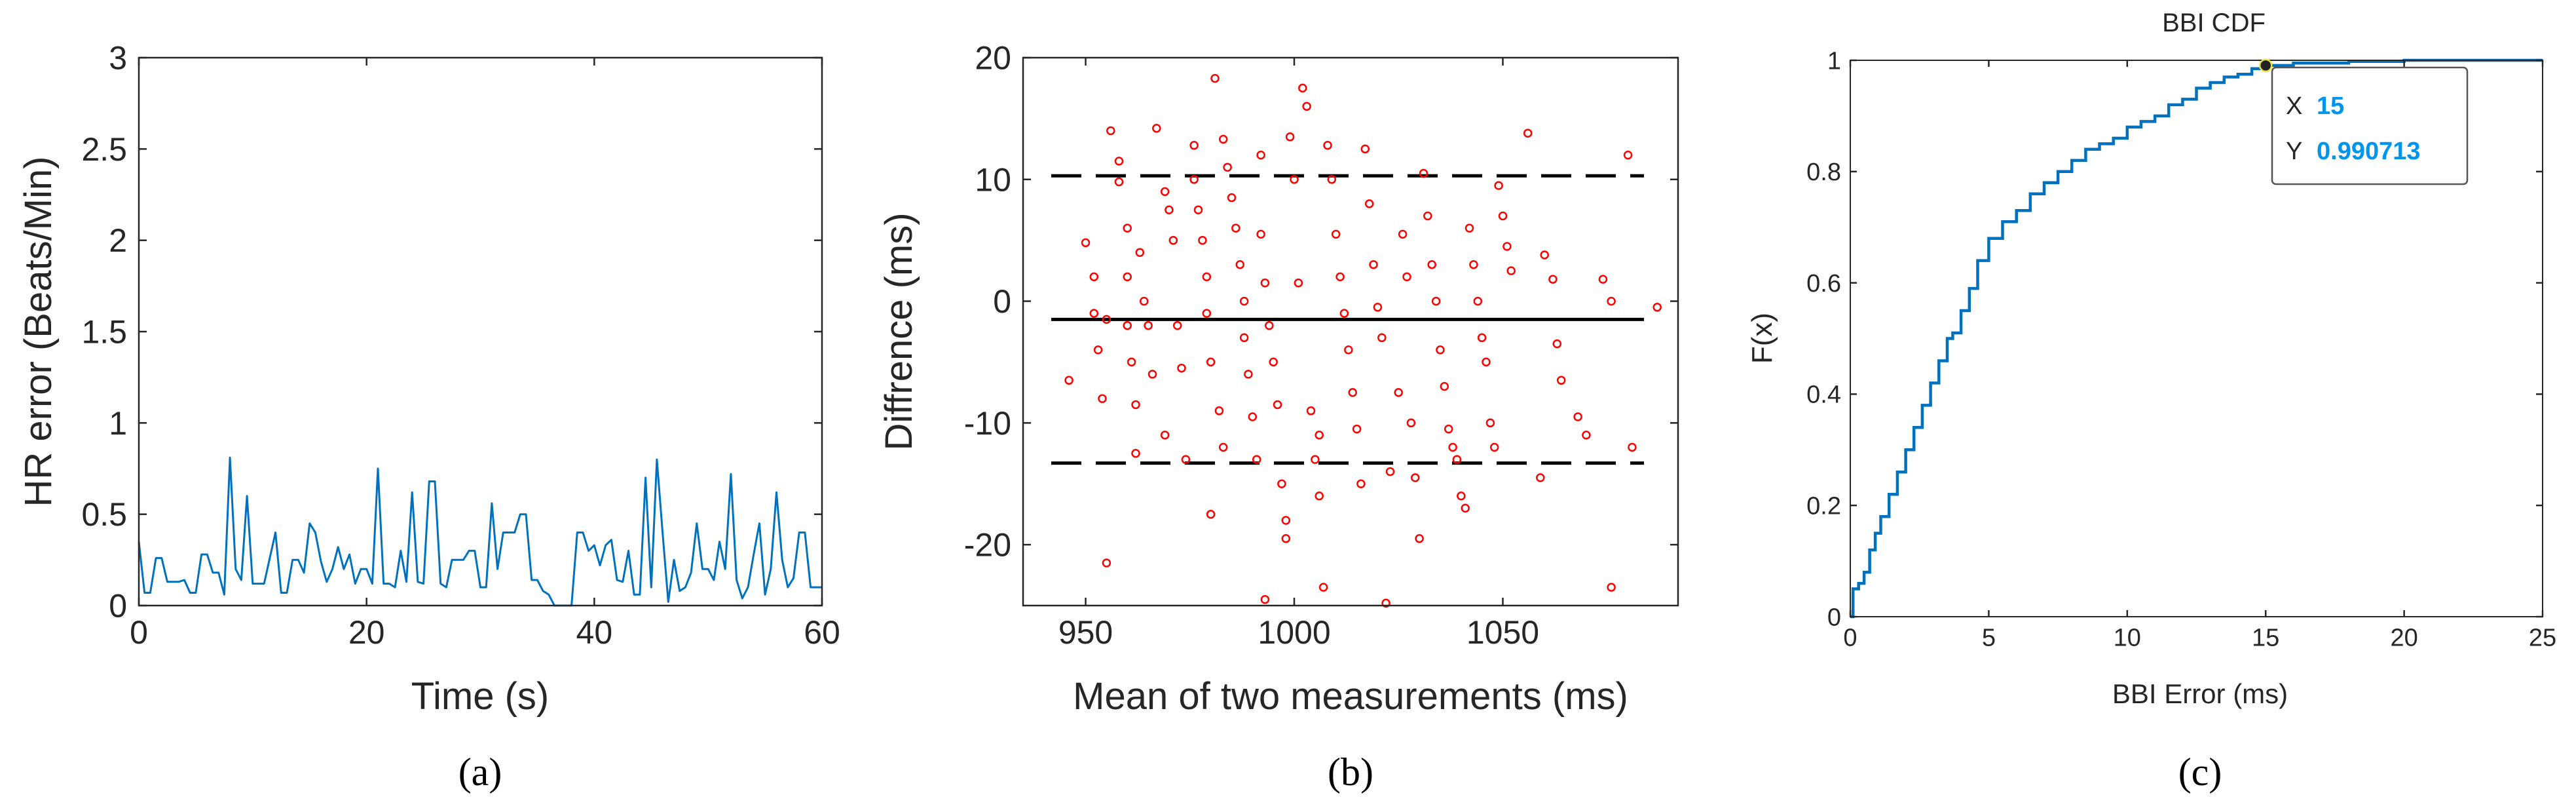  What do you see at coordinates (366, 632) in the screenshot?
I see `panel-a-x-tick-label: 20` at bounding box center [366, 632].